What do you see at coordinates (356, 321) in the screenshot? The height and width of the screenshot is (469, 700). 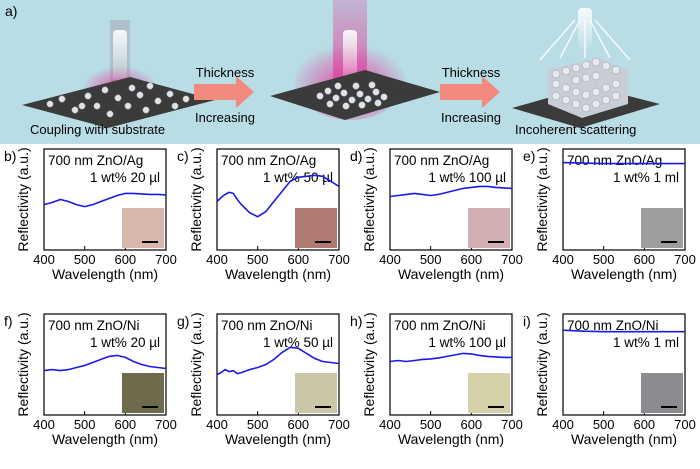 I see `panel-tag: h)` at bounding box center [356, 321].